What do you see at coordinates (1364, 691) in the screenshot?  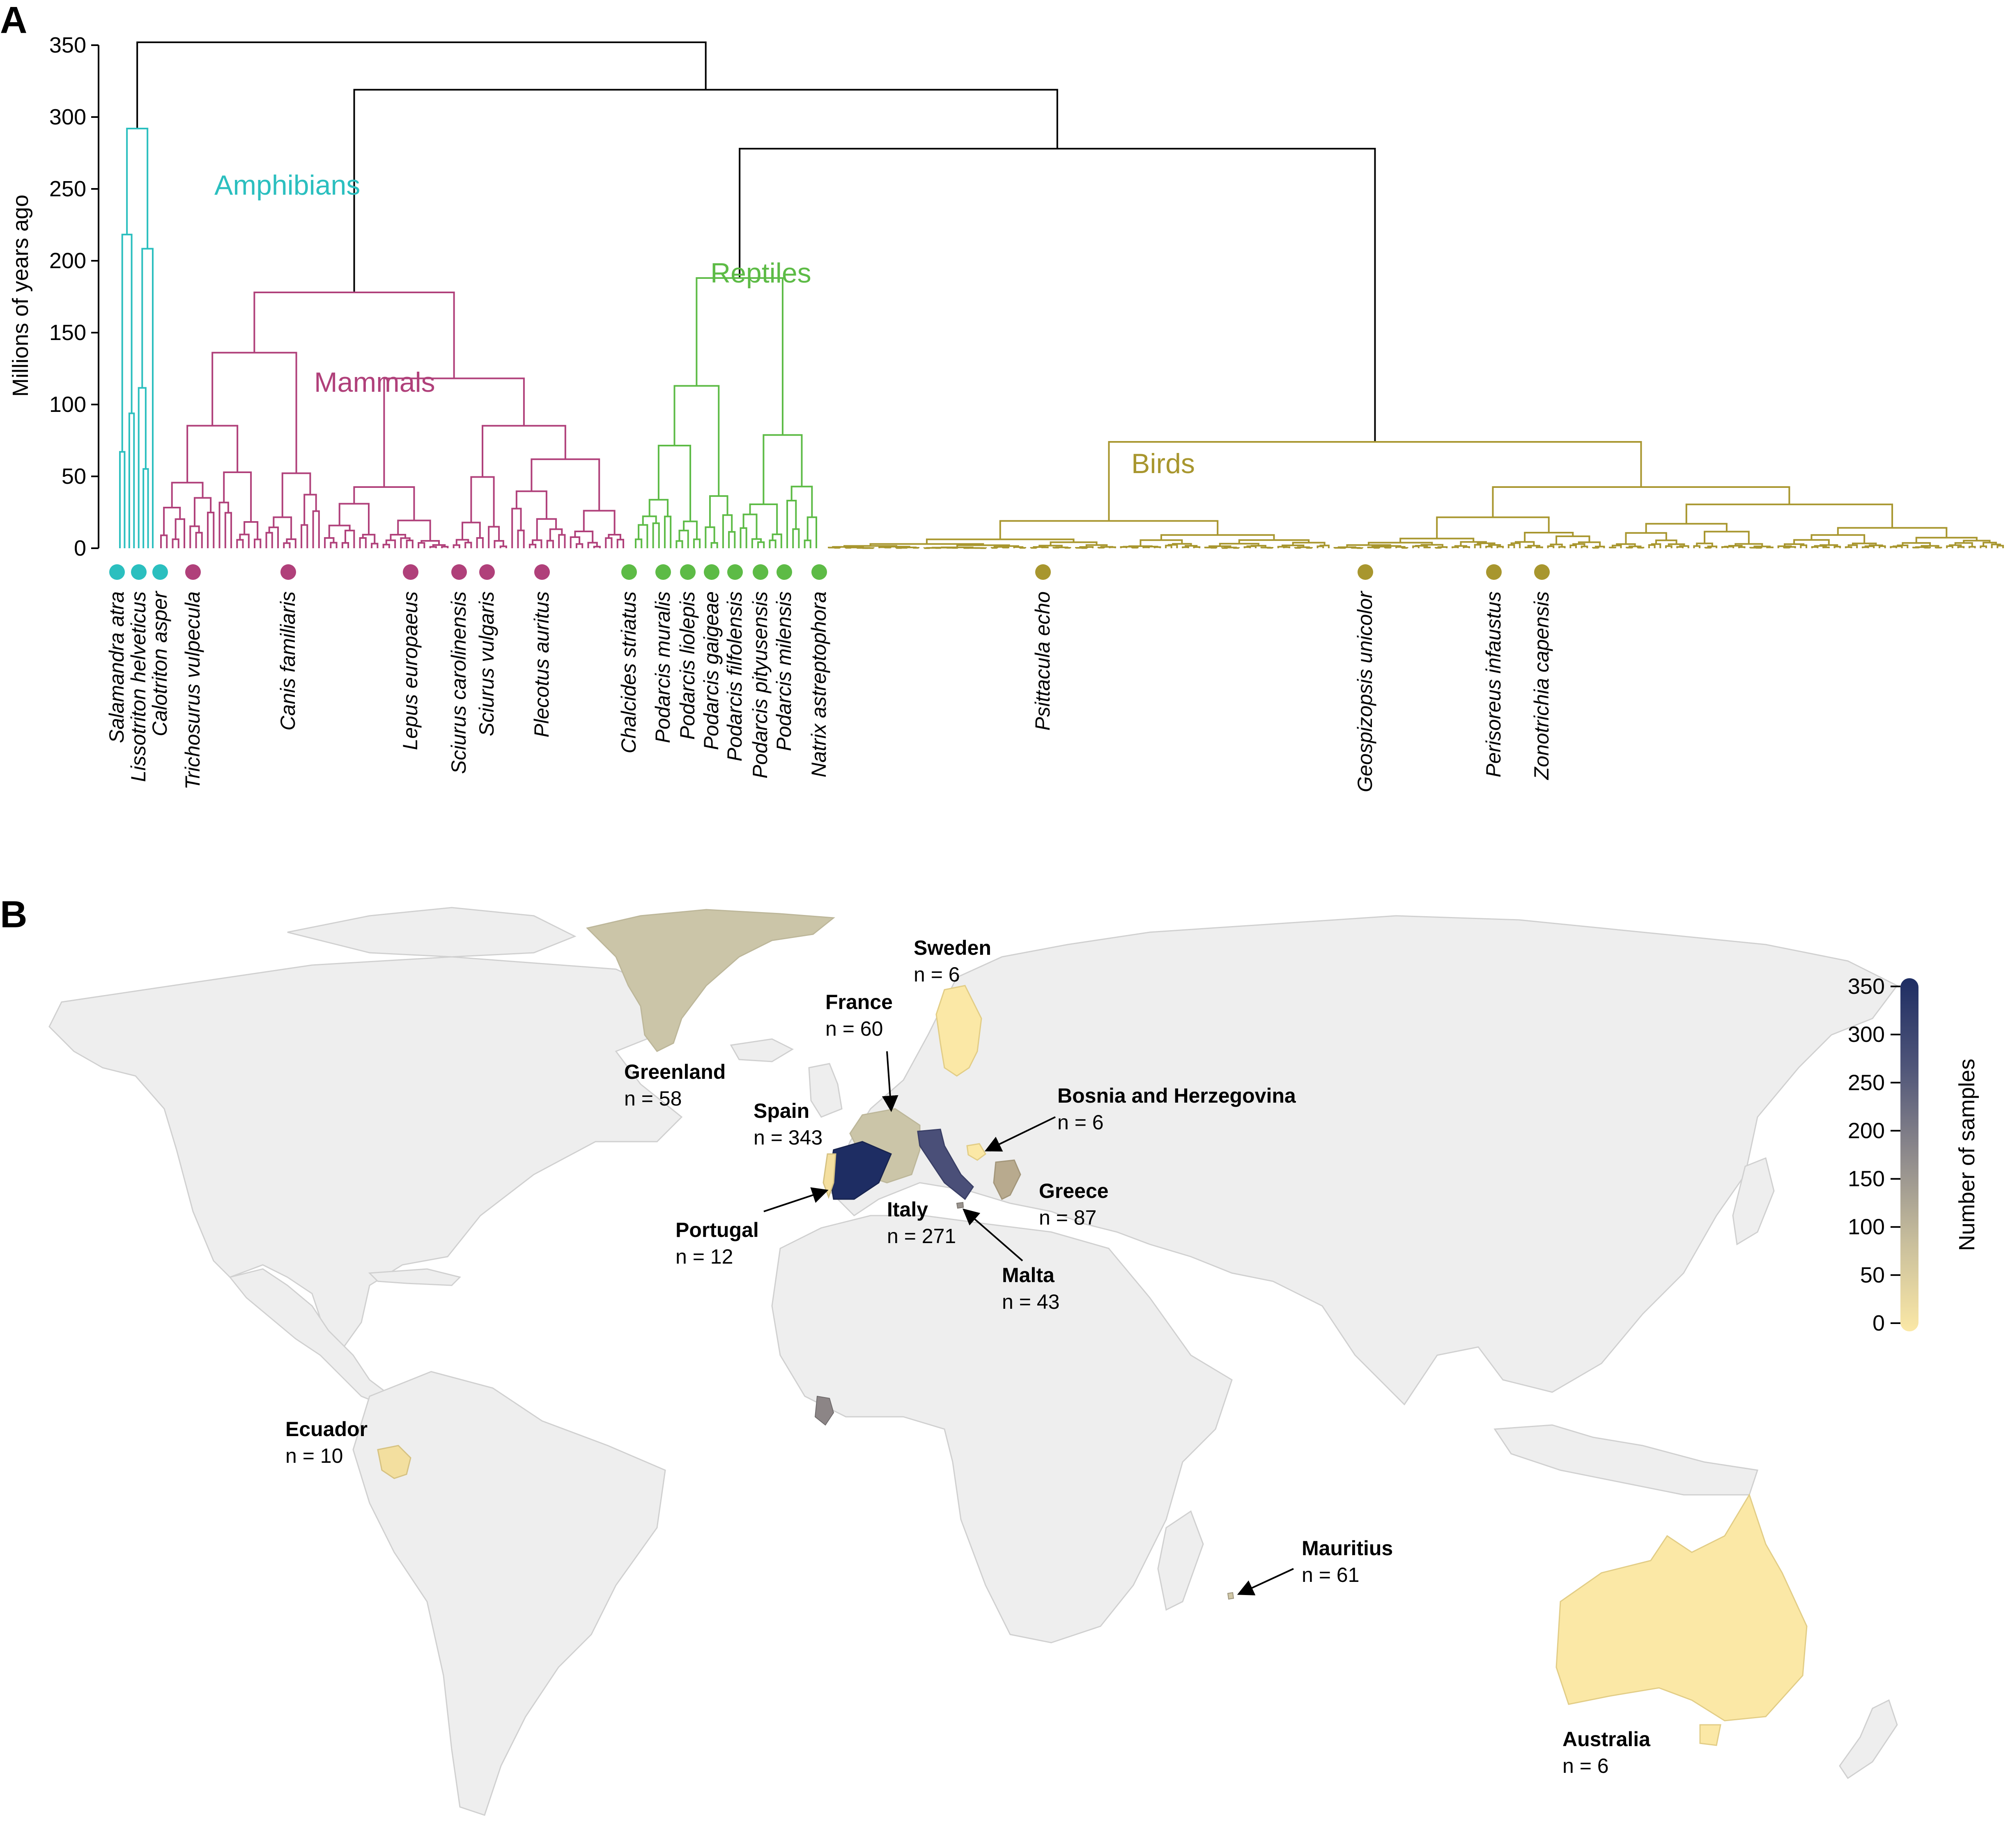 I see `species-label: Geospizopsis unicolor` at bounding box center [1364, 691].